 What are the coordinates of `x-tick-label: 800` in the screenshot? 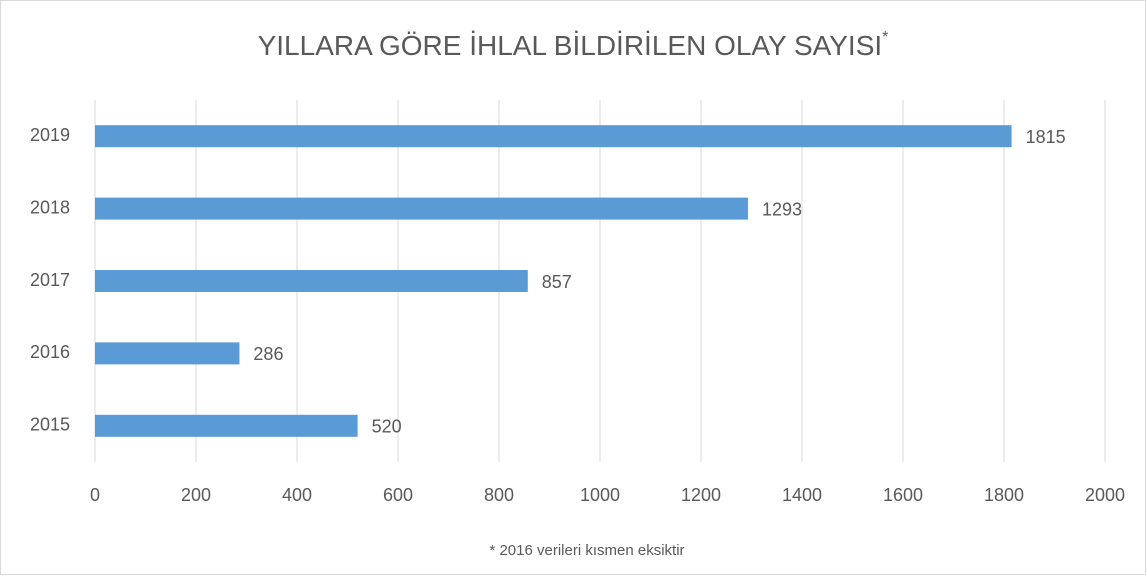 It's located at (499, 495).